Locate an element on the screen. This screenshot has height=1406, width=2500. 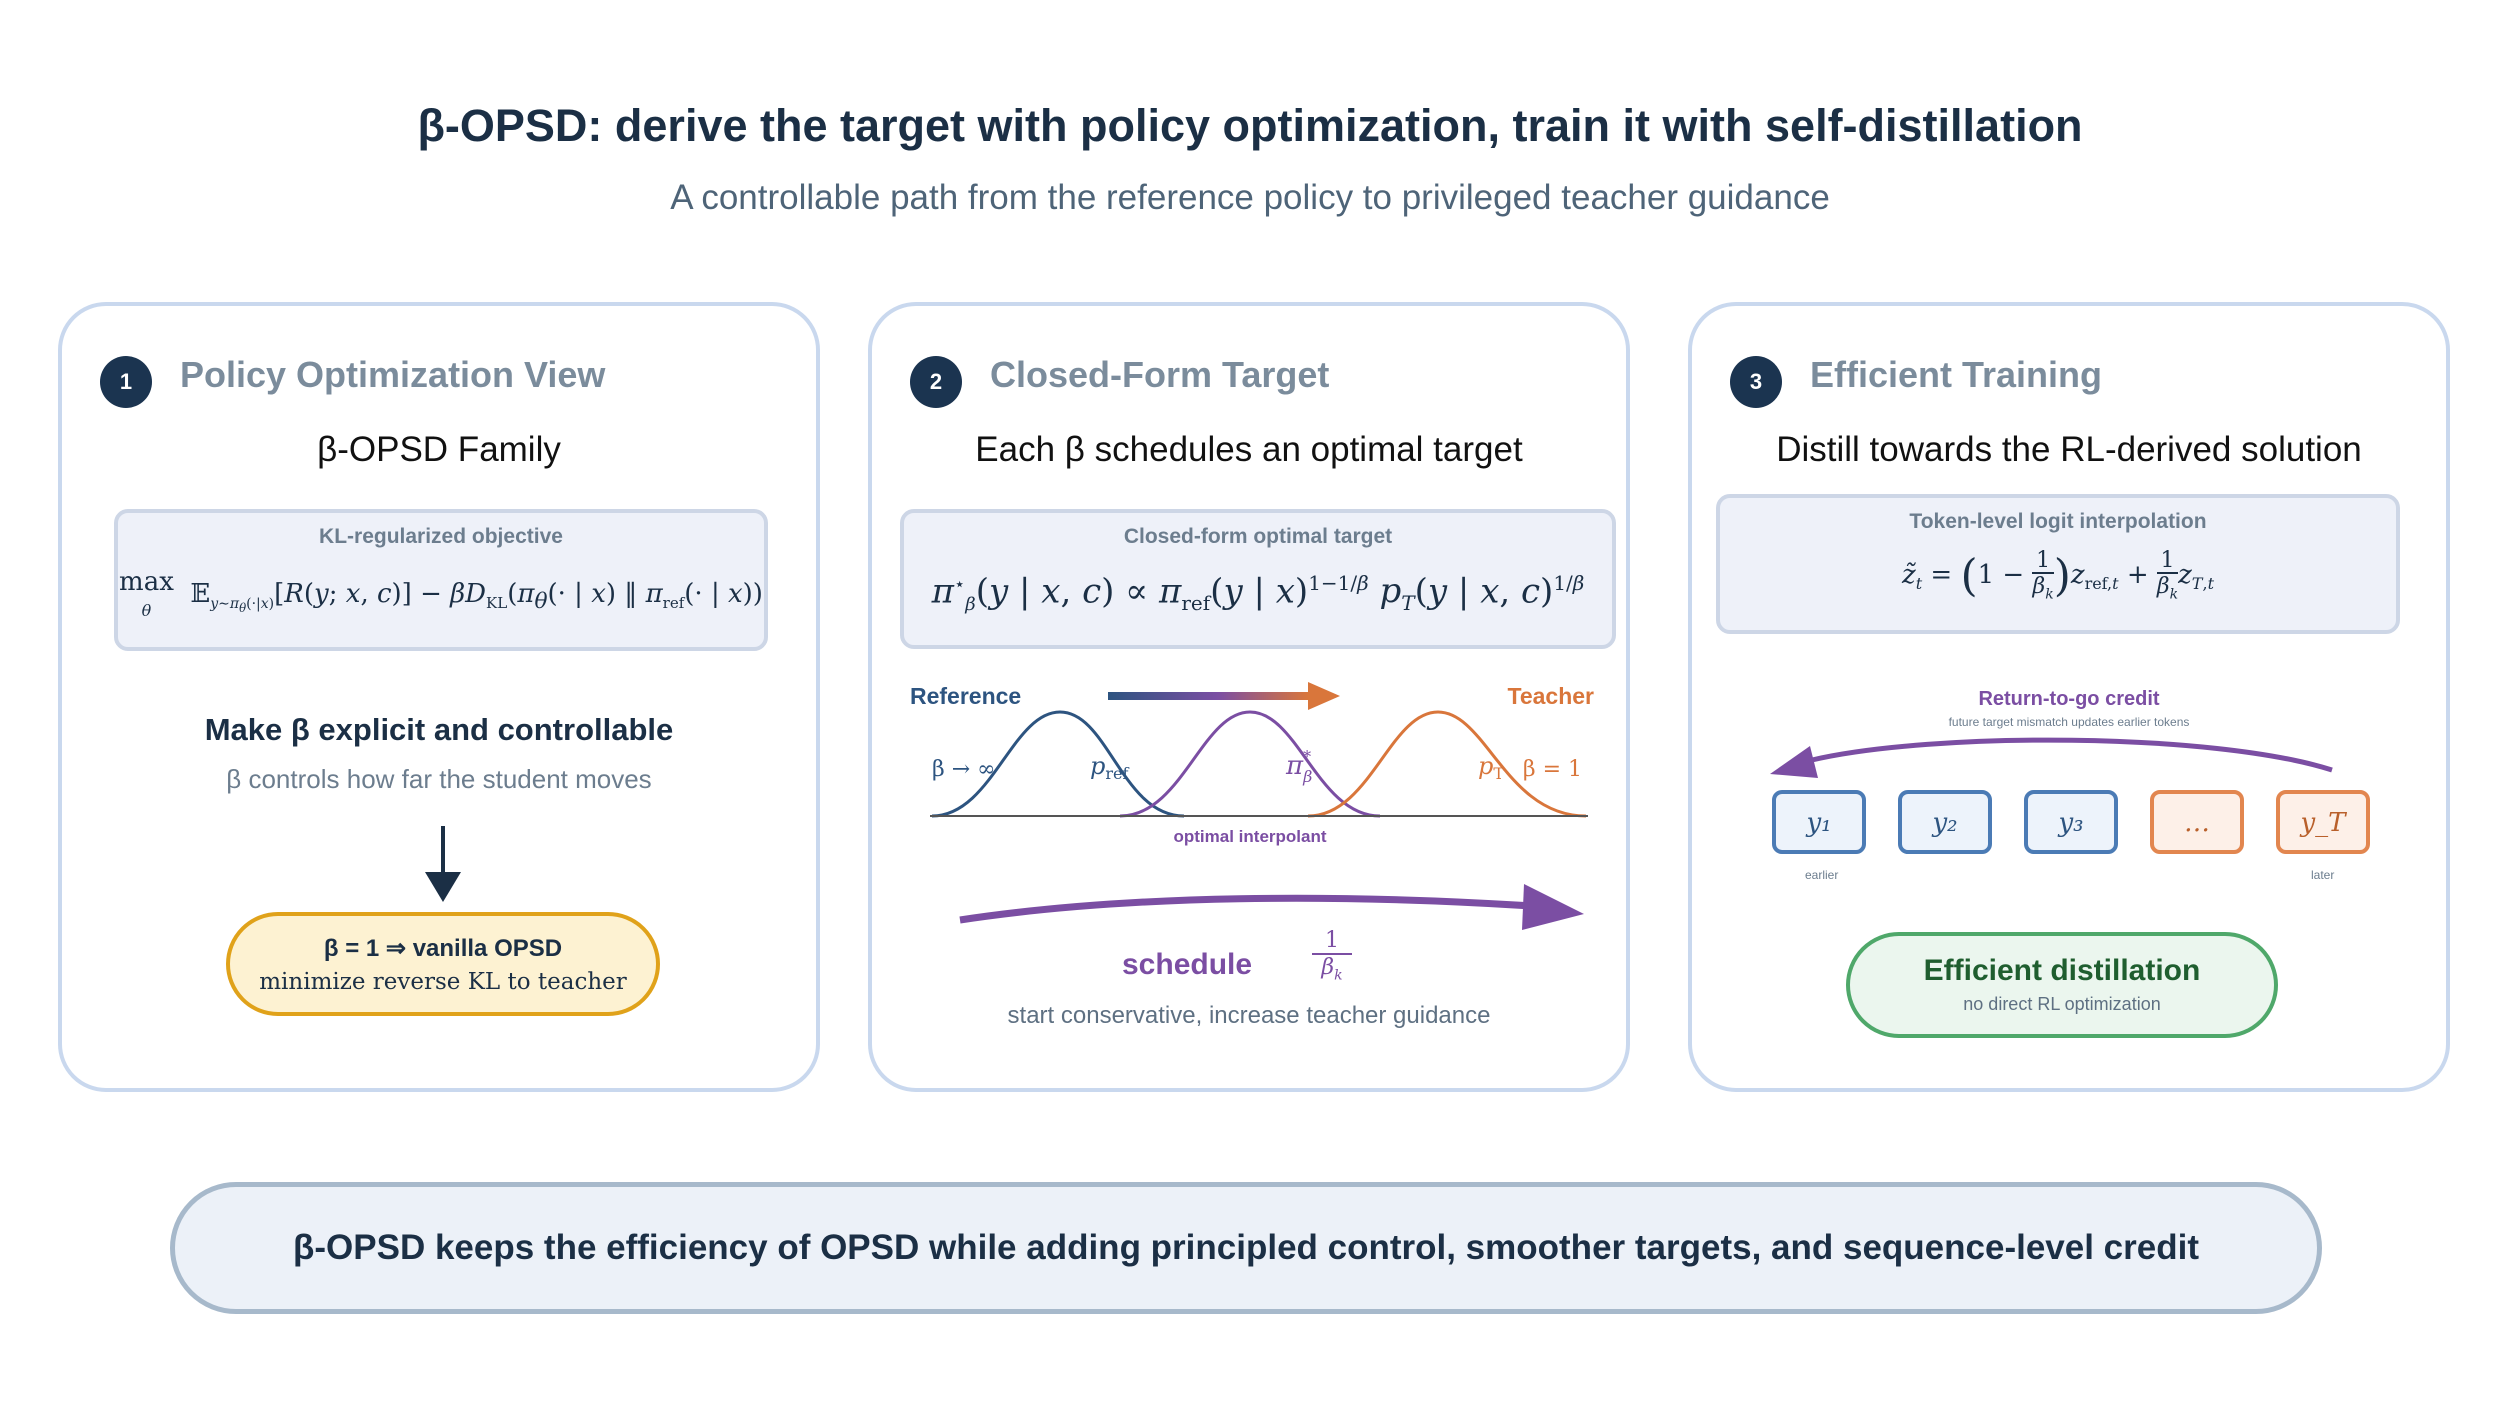
reference-curve is located at coordinates (1058, 764).